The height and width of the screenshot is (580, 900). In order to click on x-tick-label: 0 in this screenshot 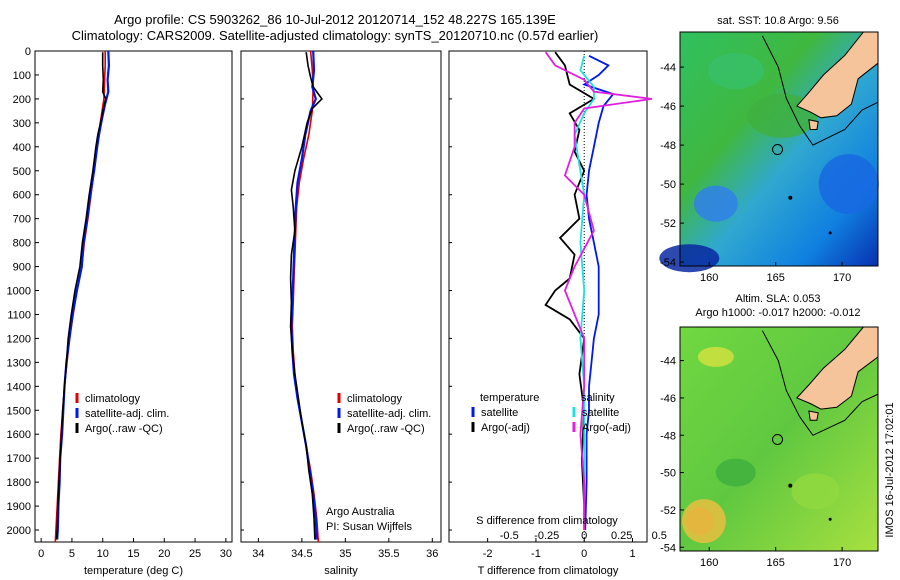, I will do `click(584, 554)`.